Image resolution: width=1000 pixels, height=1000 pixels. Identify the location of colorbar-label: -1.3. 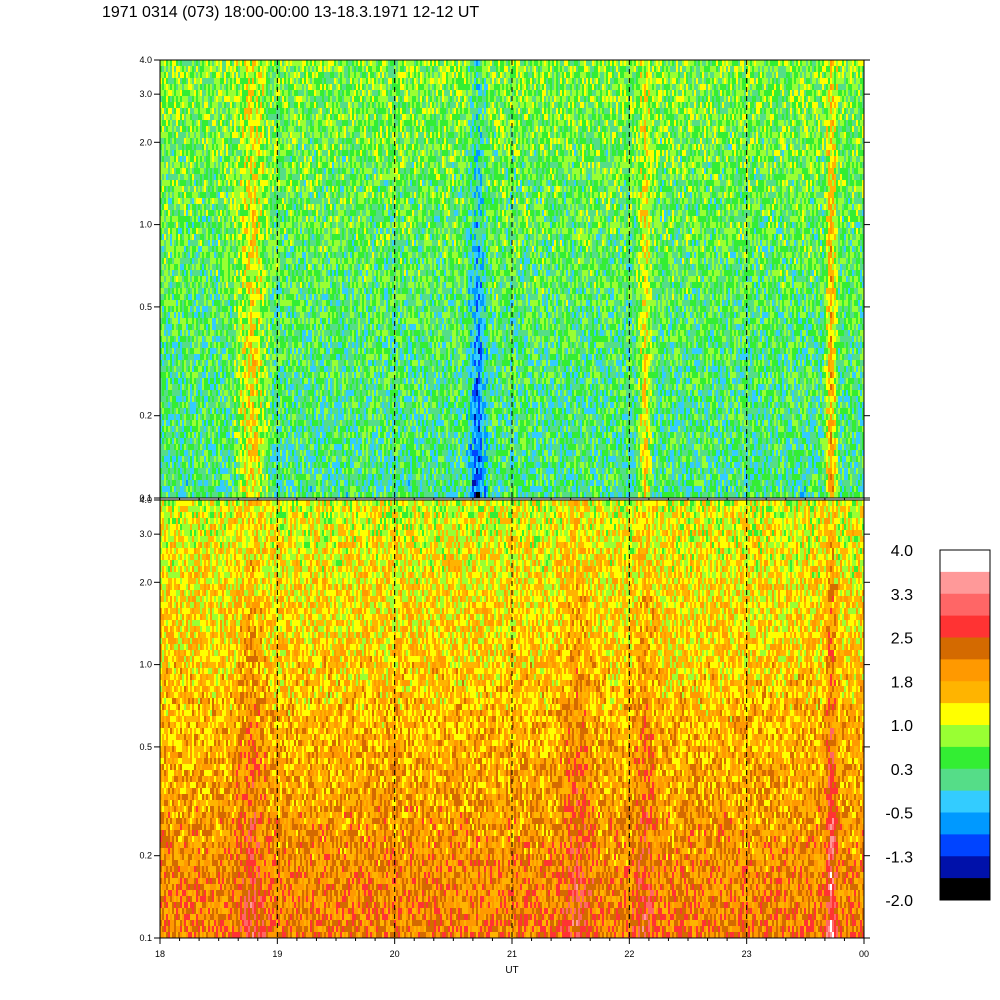
(899, 857).